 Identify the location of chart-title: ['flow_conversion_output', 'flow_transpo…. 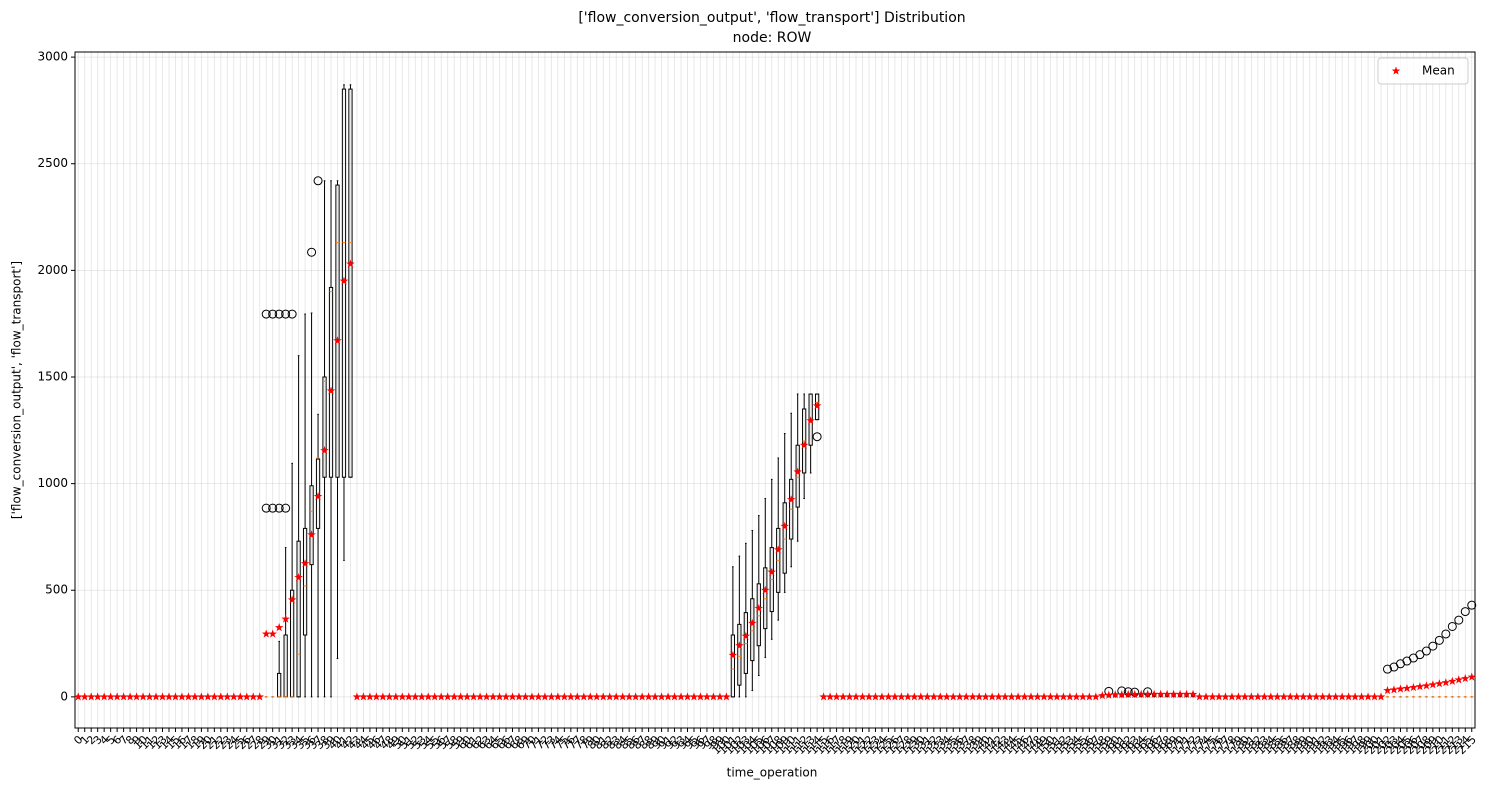
(771, 18).